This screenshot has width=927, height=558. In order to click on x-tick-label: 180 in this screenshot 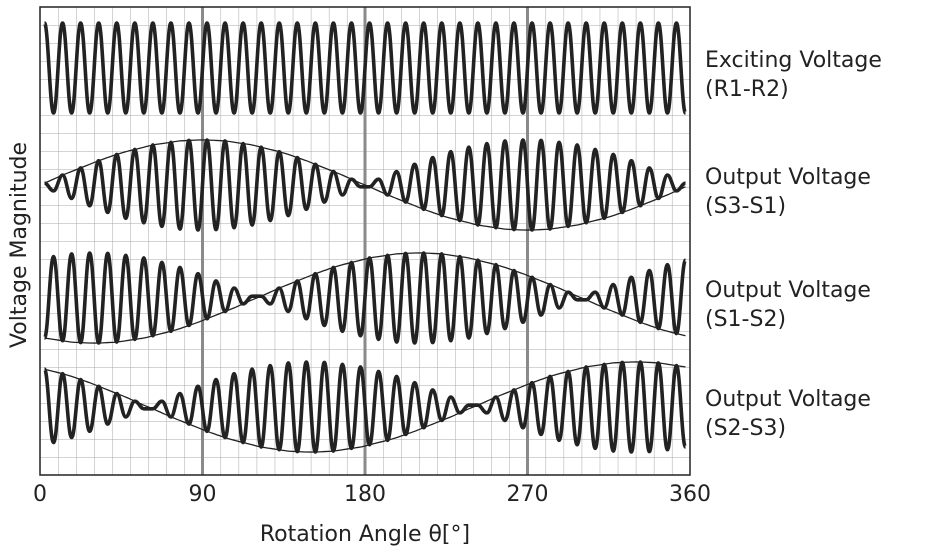, I will do `click(365, 494)`.